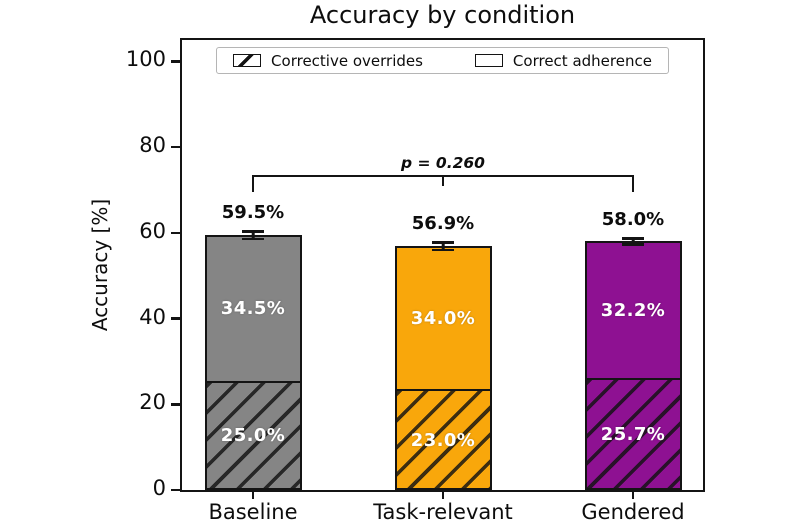 The height and width of the screenshot is (530, 800). Describe the element at coordinates (145, 59) in the screenshot. I see `y-axis-tick-label: 100` at that location.